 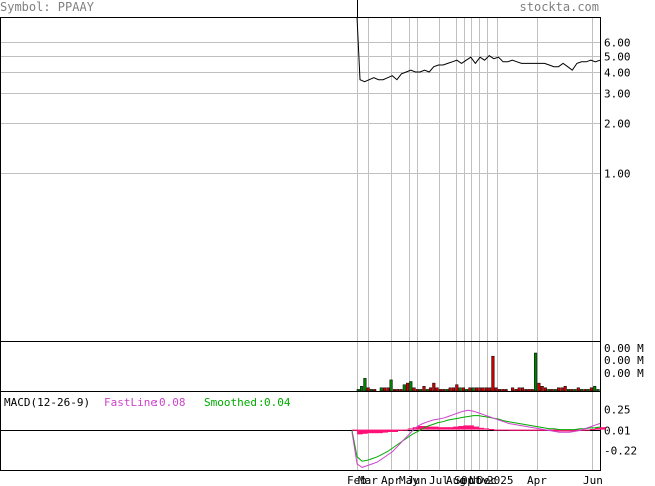 What do you see at coordinates (357, 480) in the screenshot?
I see `x-tick-label: Feb` at bounding box center [357, 480].